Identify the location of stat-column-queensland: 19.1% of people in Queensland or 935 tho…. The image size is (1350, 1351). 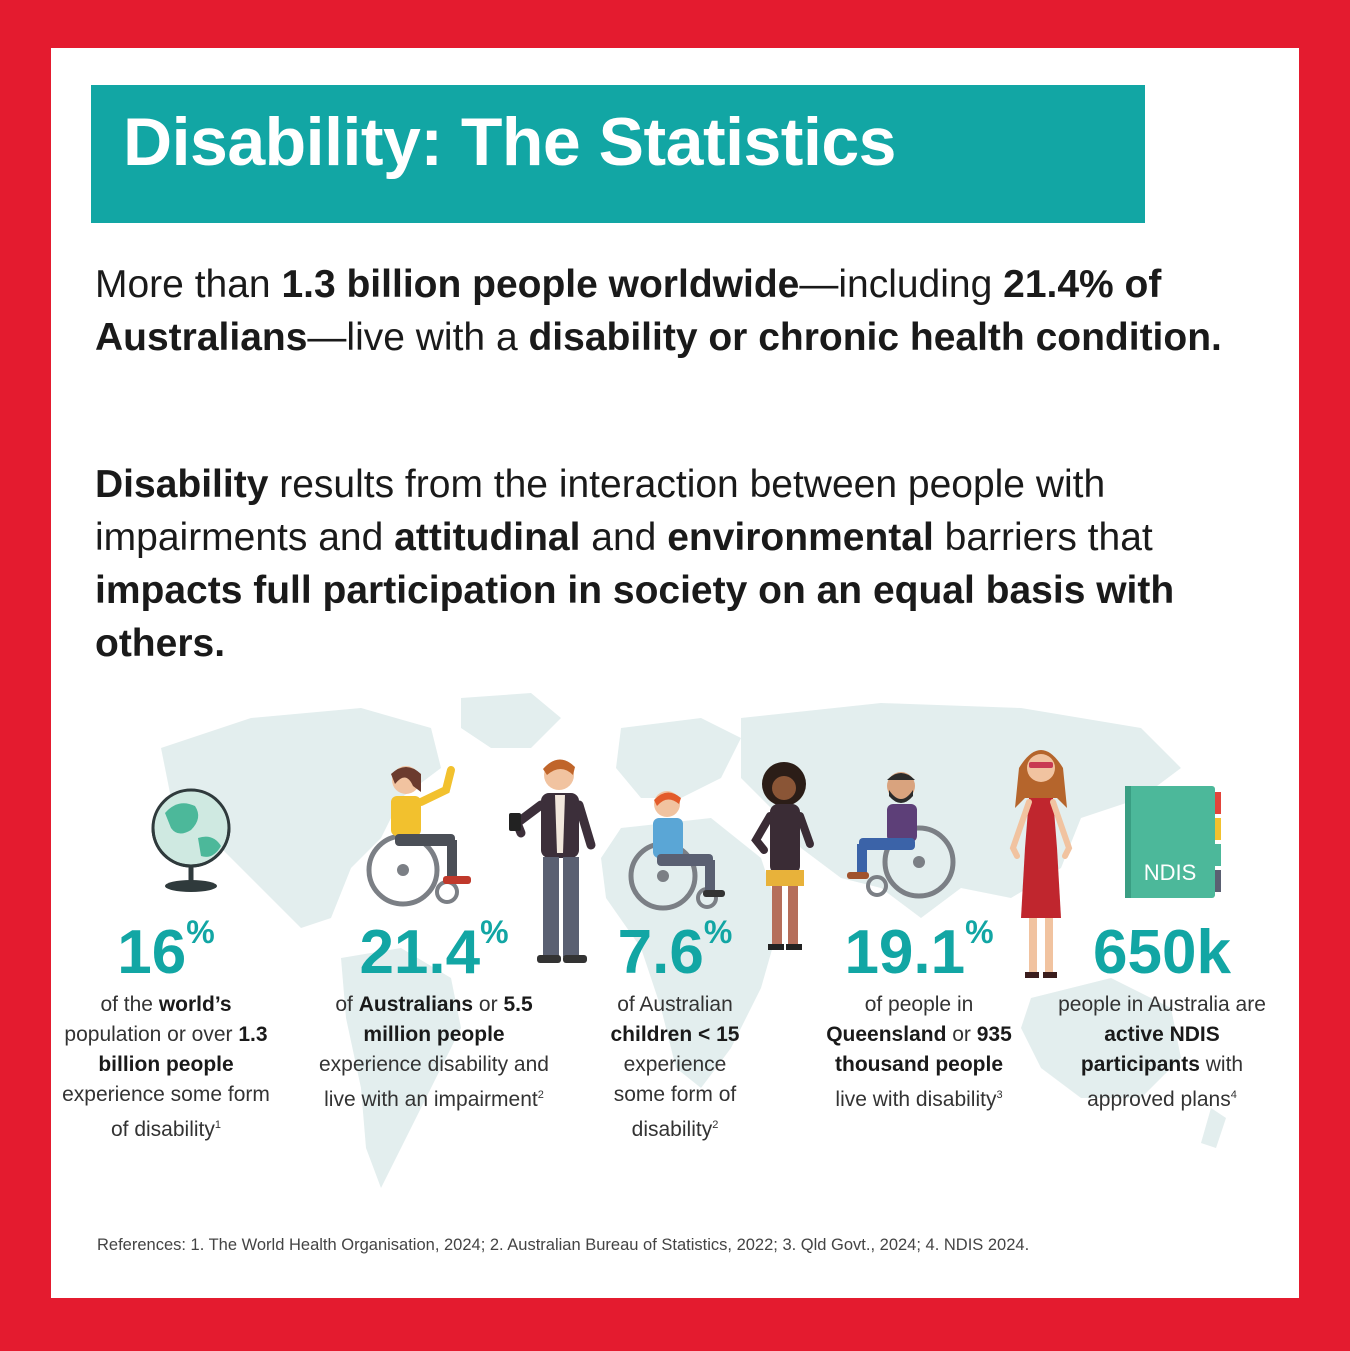
(919, 1014).